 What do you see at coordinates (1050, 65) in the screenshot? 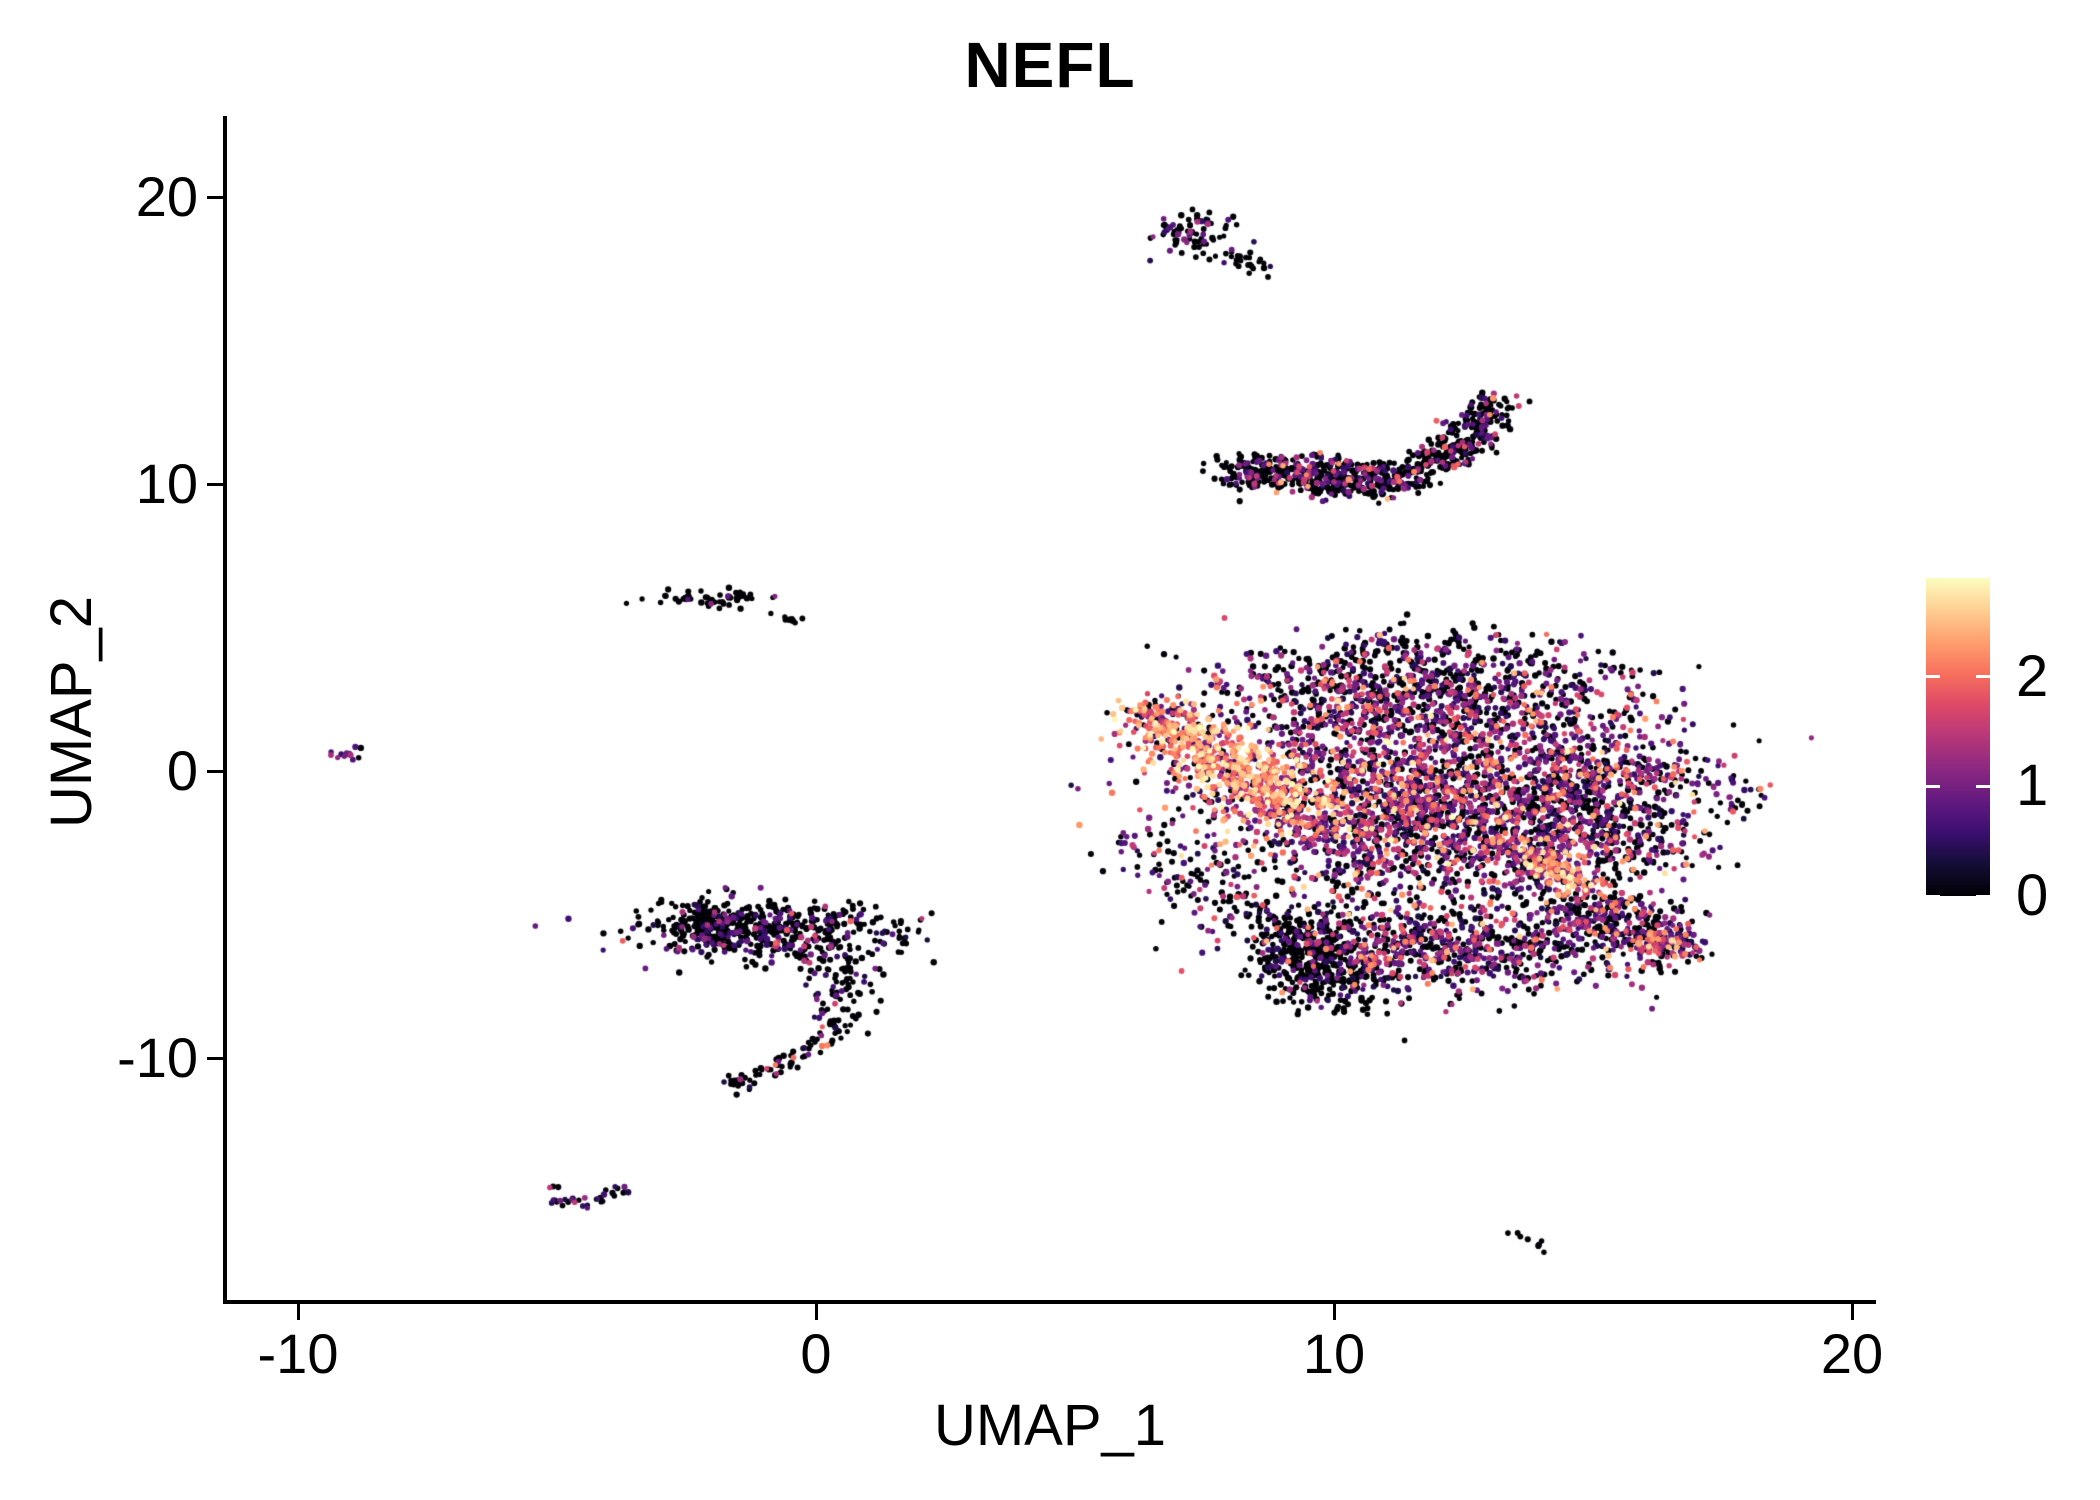
I see `plot-title: NEFL` at bounding box center [1050, 65].